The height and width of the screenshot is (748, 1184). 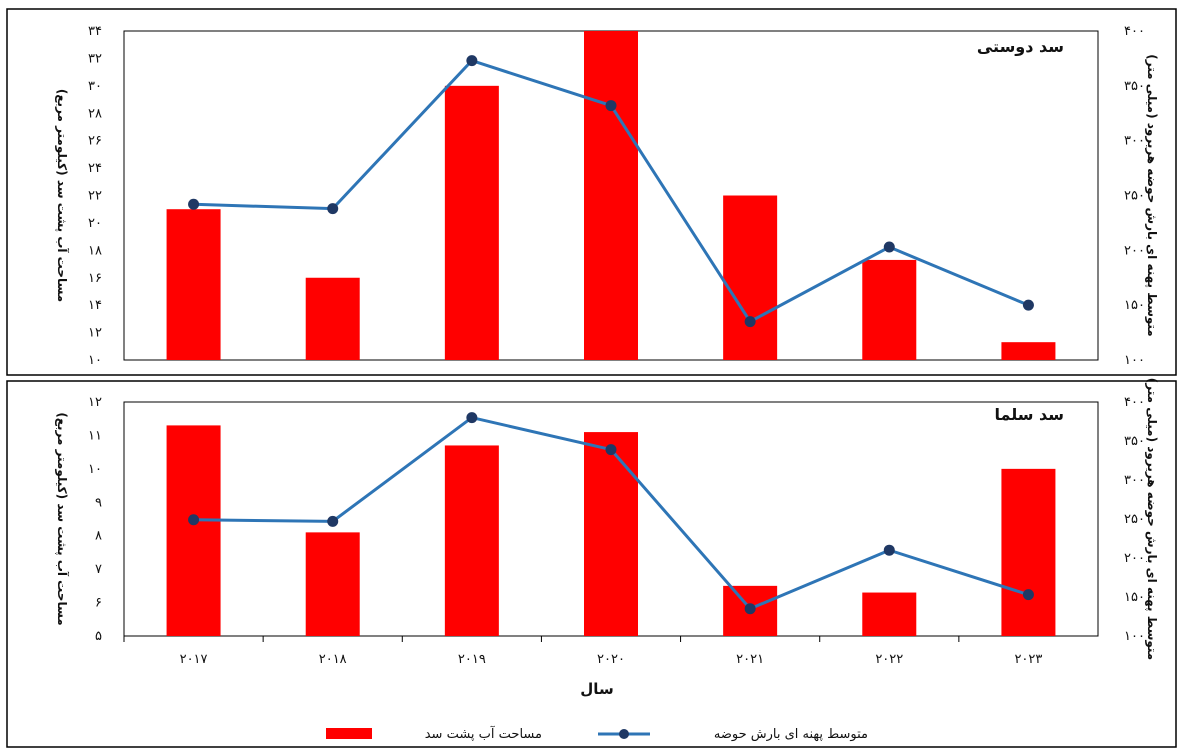 What do you see at coordinates (624, 734) in the screenshot?
I see `legend-line-marker` at bounding box center [624, 734].